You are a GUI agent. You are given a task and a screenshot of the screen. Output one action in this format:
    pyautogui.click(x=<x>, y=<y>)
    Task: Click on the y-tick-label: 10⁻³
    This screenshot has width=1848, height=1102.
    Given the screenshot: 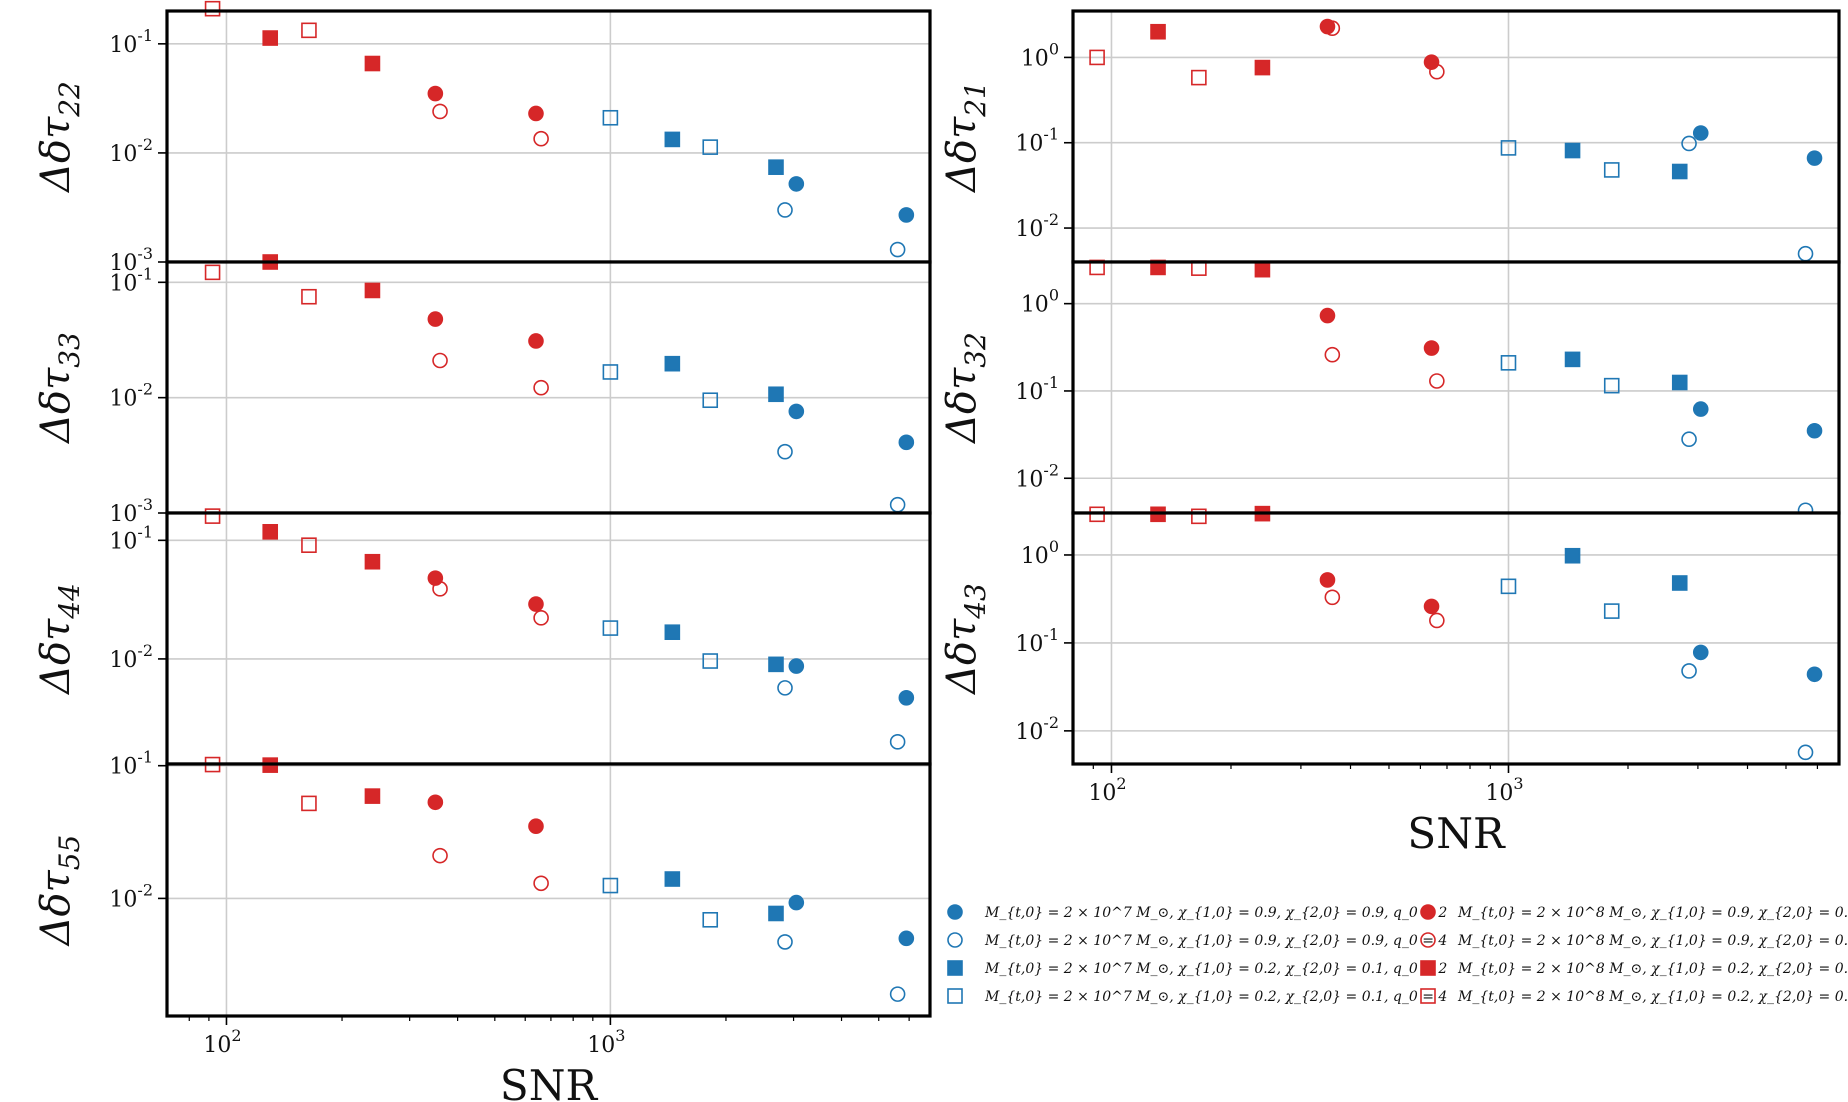 What is the action you would take?
    pyautogui.click(x=131, y=260)
    